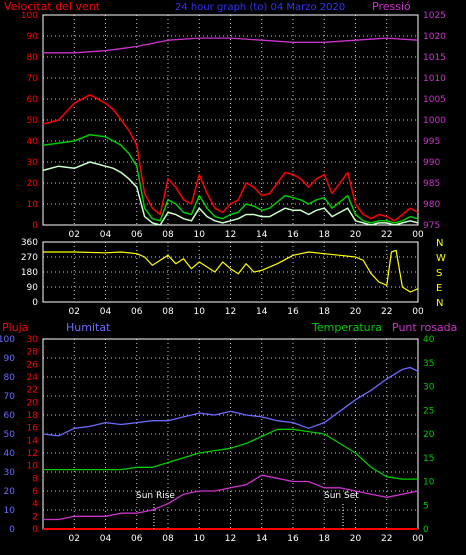 Image resolution: width=466 pixels, height=555 pixels. I want to click on humidity-y-tick-label: 50, so click(10, 435).